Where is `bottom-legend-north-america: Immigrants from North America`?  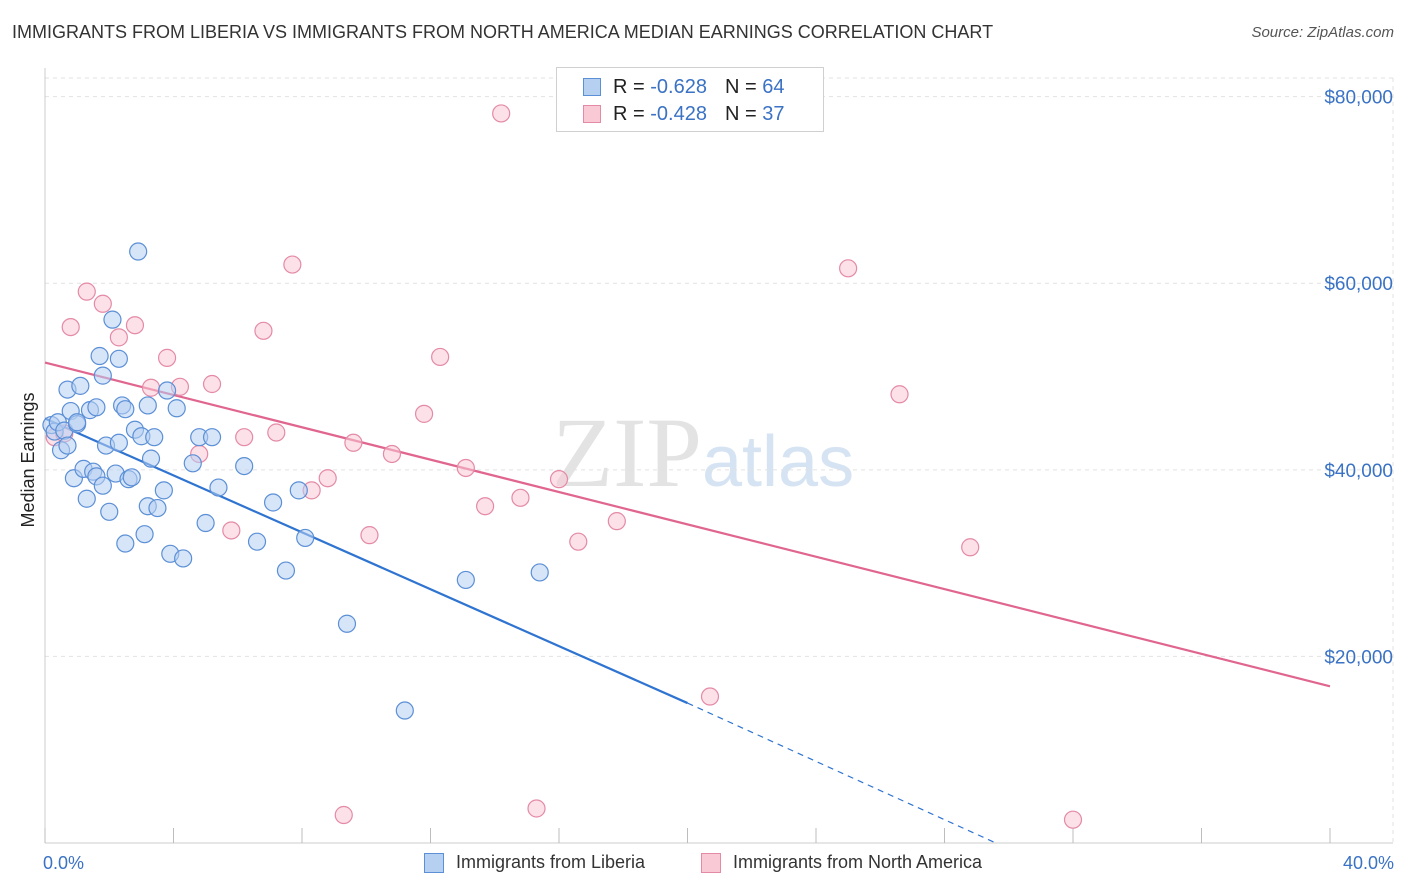
bottom-legend-north-america: Immigrants from North America is located at coordinates (841, 862).